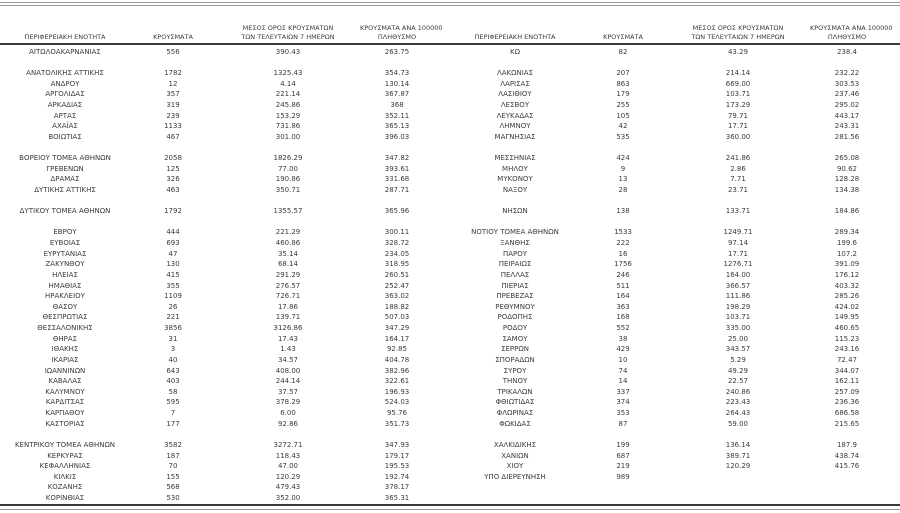 The height and width of the screenshot is (513, 900). Describe the element at coordinates (173, 179) in the screenshot. I see `cell-cases: 326` at that location.